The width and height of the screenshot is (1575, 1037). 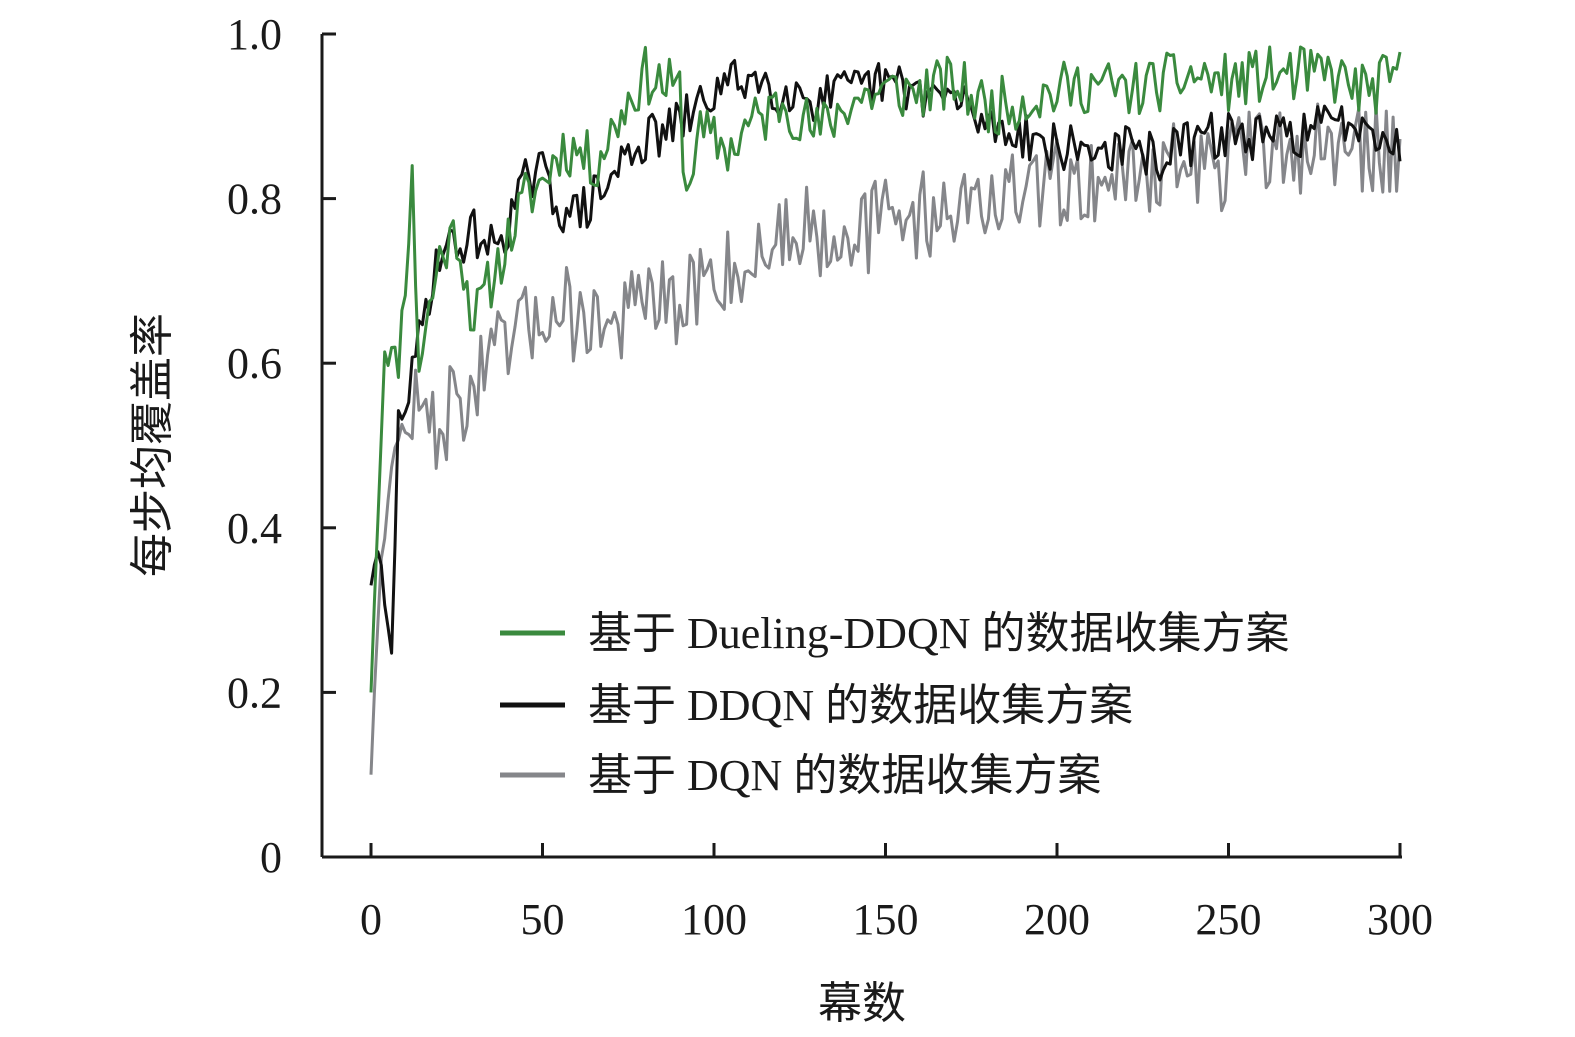 I want to click on y-axis-ticks: 0 0.2 0.4 0.6 0.8 1.0, so click(x=281, y=446).